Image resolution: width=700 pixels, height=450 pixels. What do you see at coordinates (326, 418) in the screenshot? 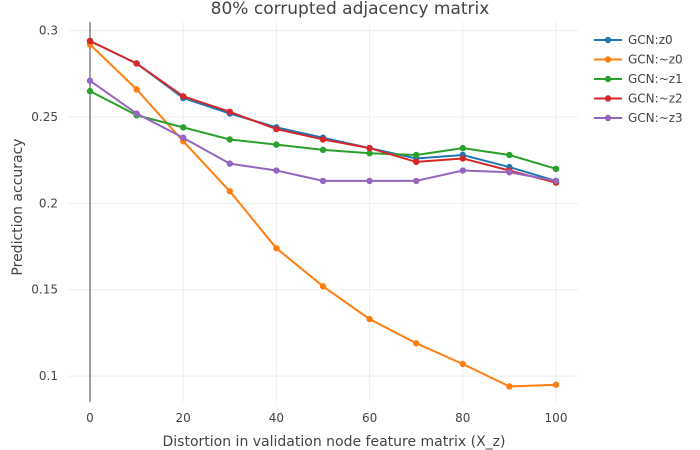
I see `x-axis: 0 20 40 60 80 100` at bounding box center [326, 418].